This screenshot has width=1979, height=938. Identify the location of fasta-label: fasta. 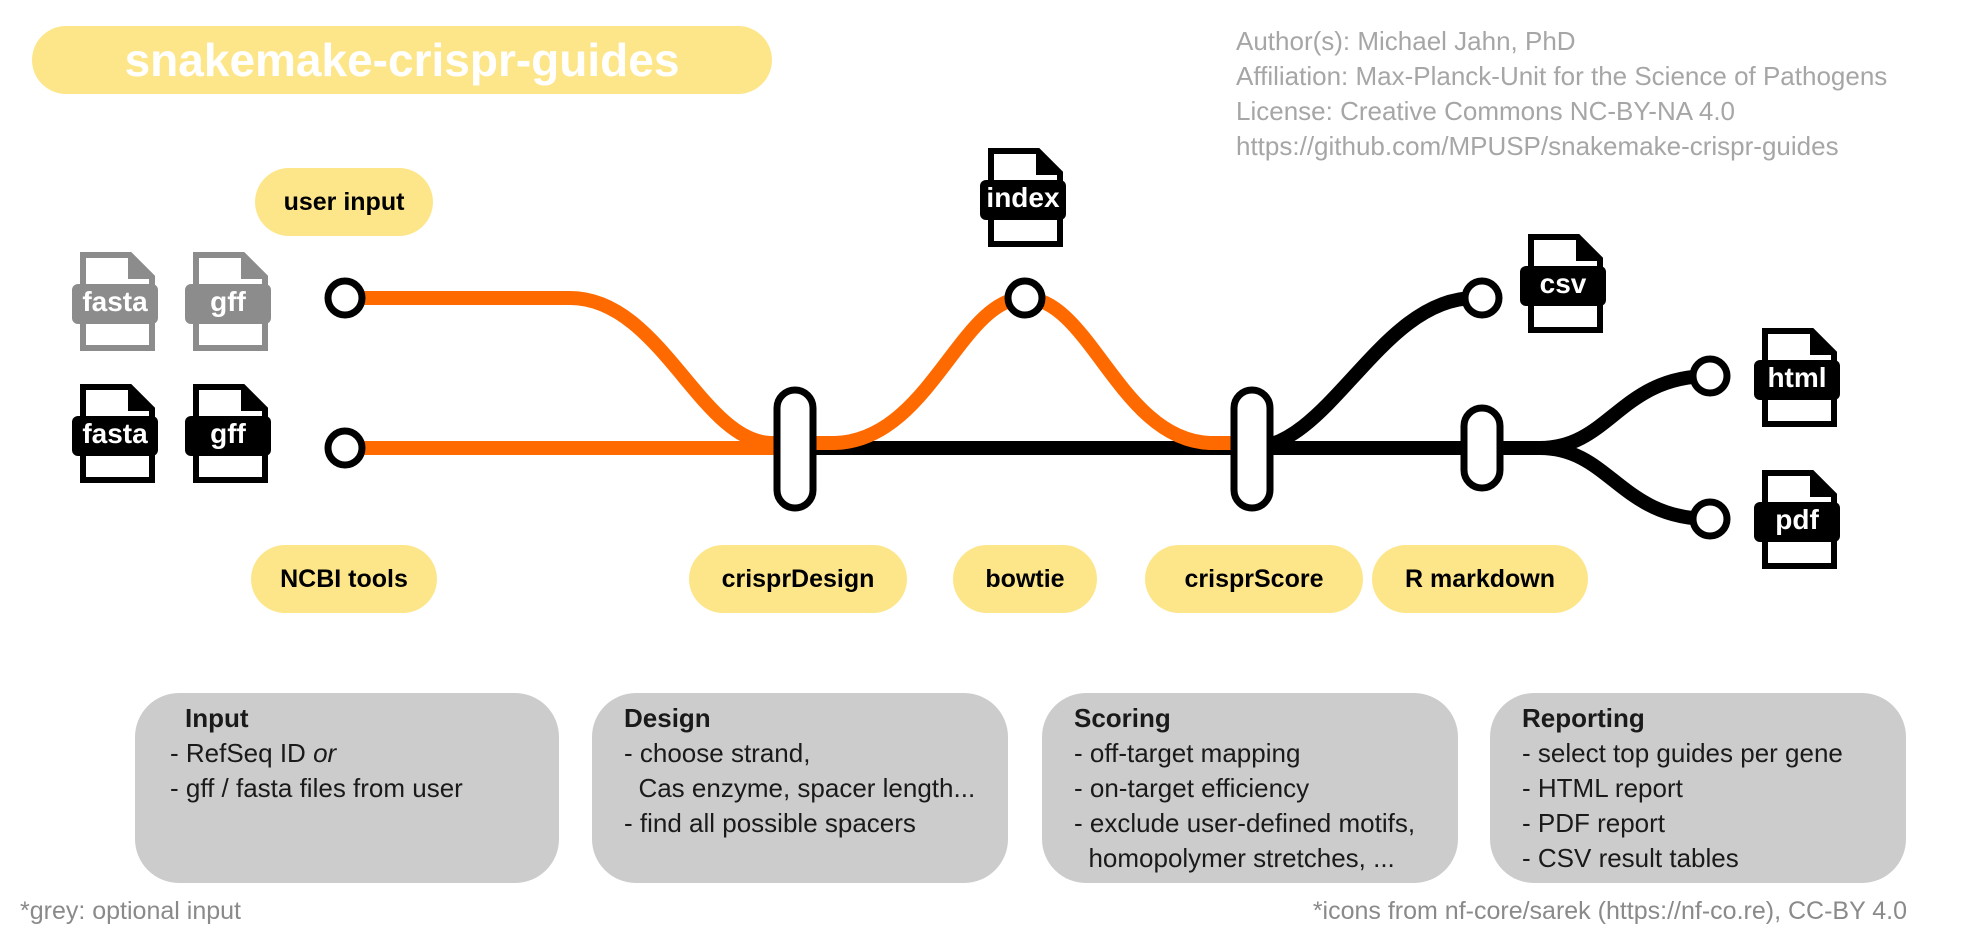
(115, 433).